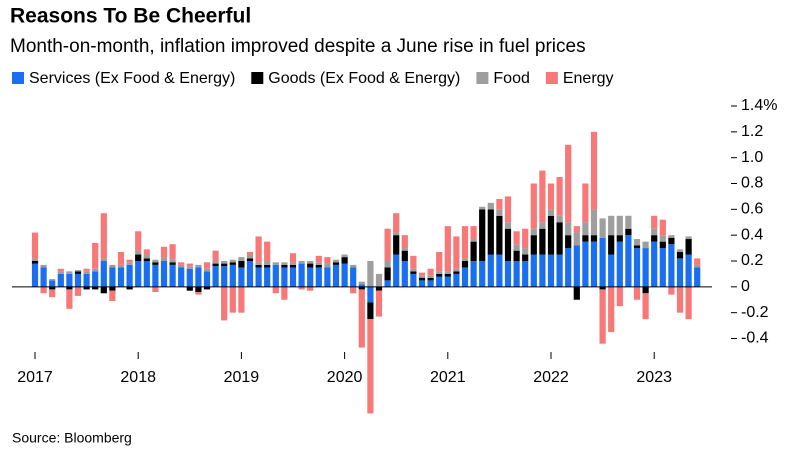 The width and height of the screenshot is (802, 465). What do you see at coordinates (755, 338) in the screenshot?
I see `y-tick-label: -0.4` at bounding box center [755, 338].